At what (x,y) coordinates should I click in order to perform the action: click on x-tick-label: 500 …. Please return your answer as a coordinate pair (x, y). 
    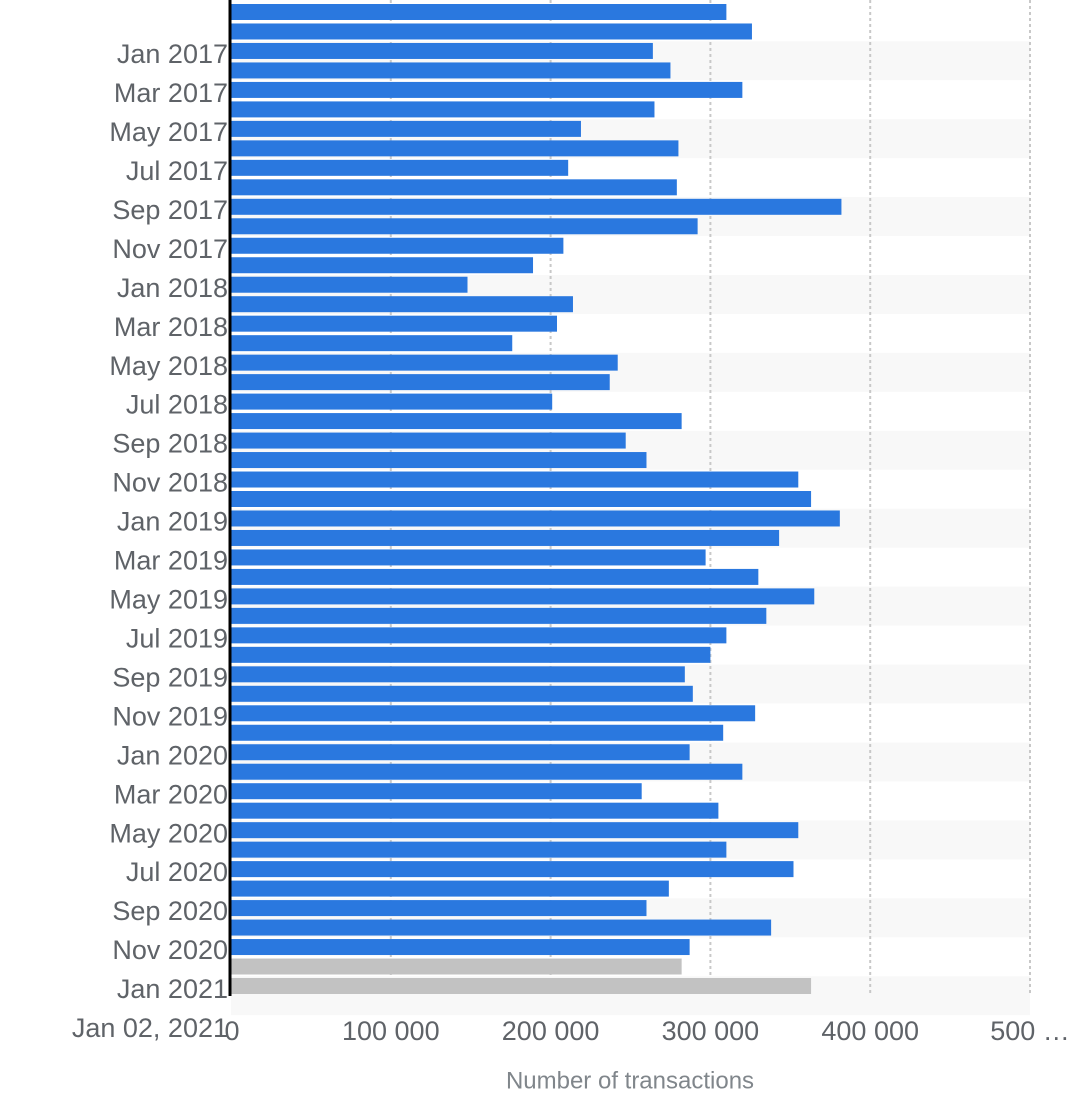
    Looking at the image, I should click on (1030, 1031).